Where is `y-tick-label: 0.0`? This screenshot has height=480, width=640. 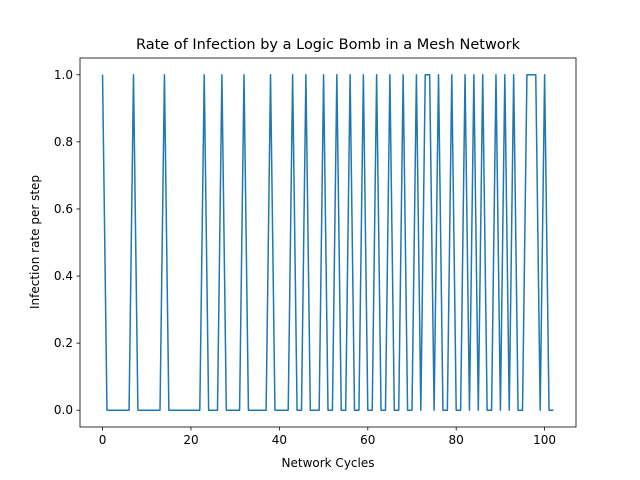 y-tick-label: 0.0 is located at coordinates (63, 410).